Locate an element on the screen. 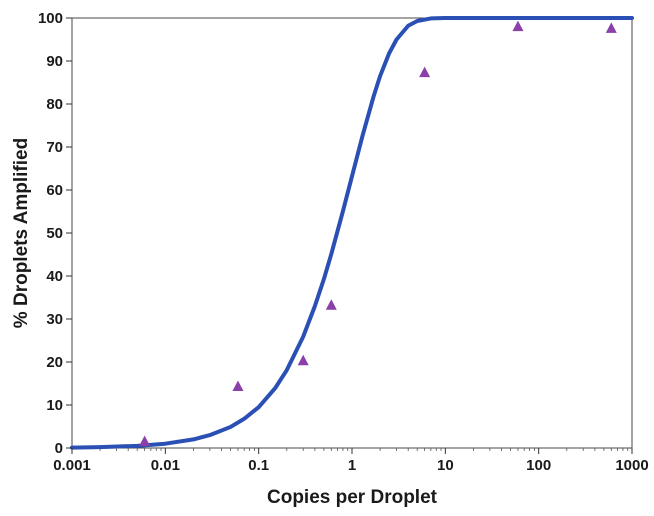 The height and width of the screenshot is (516, 654). y-tick-label: 0 is located at coordinates (59, 448).